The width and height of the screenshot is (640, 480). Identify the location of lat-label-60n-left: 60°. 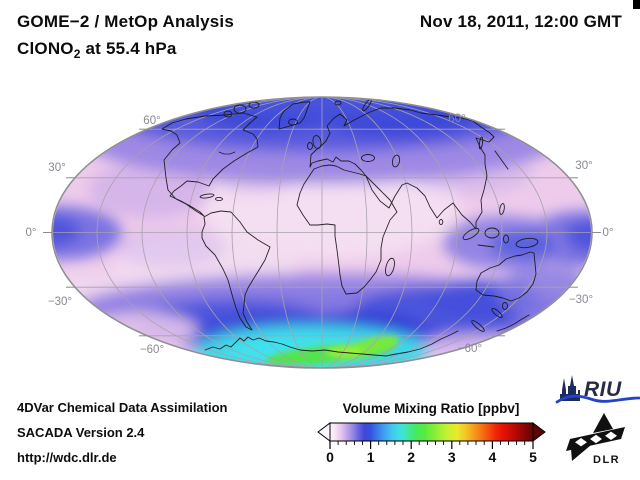
(151, 121).